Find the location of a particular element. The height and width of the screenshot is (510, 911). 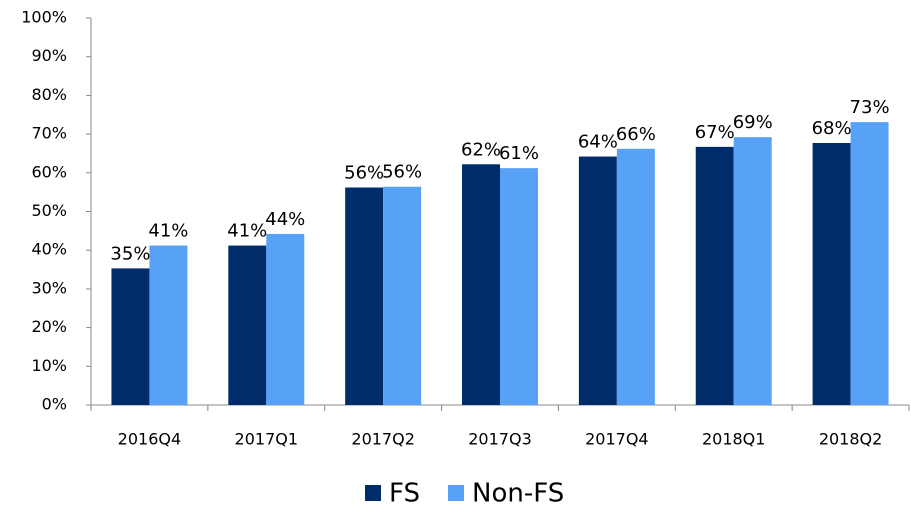

data-label: 64% is located at coordinates (598, 142).